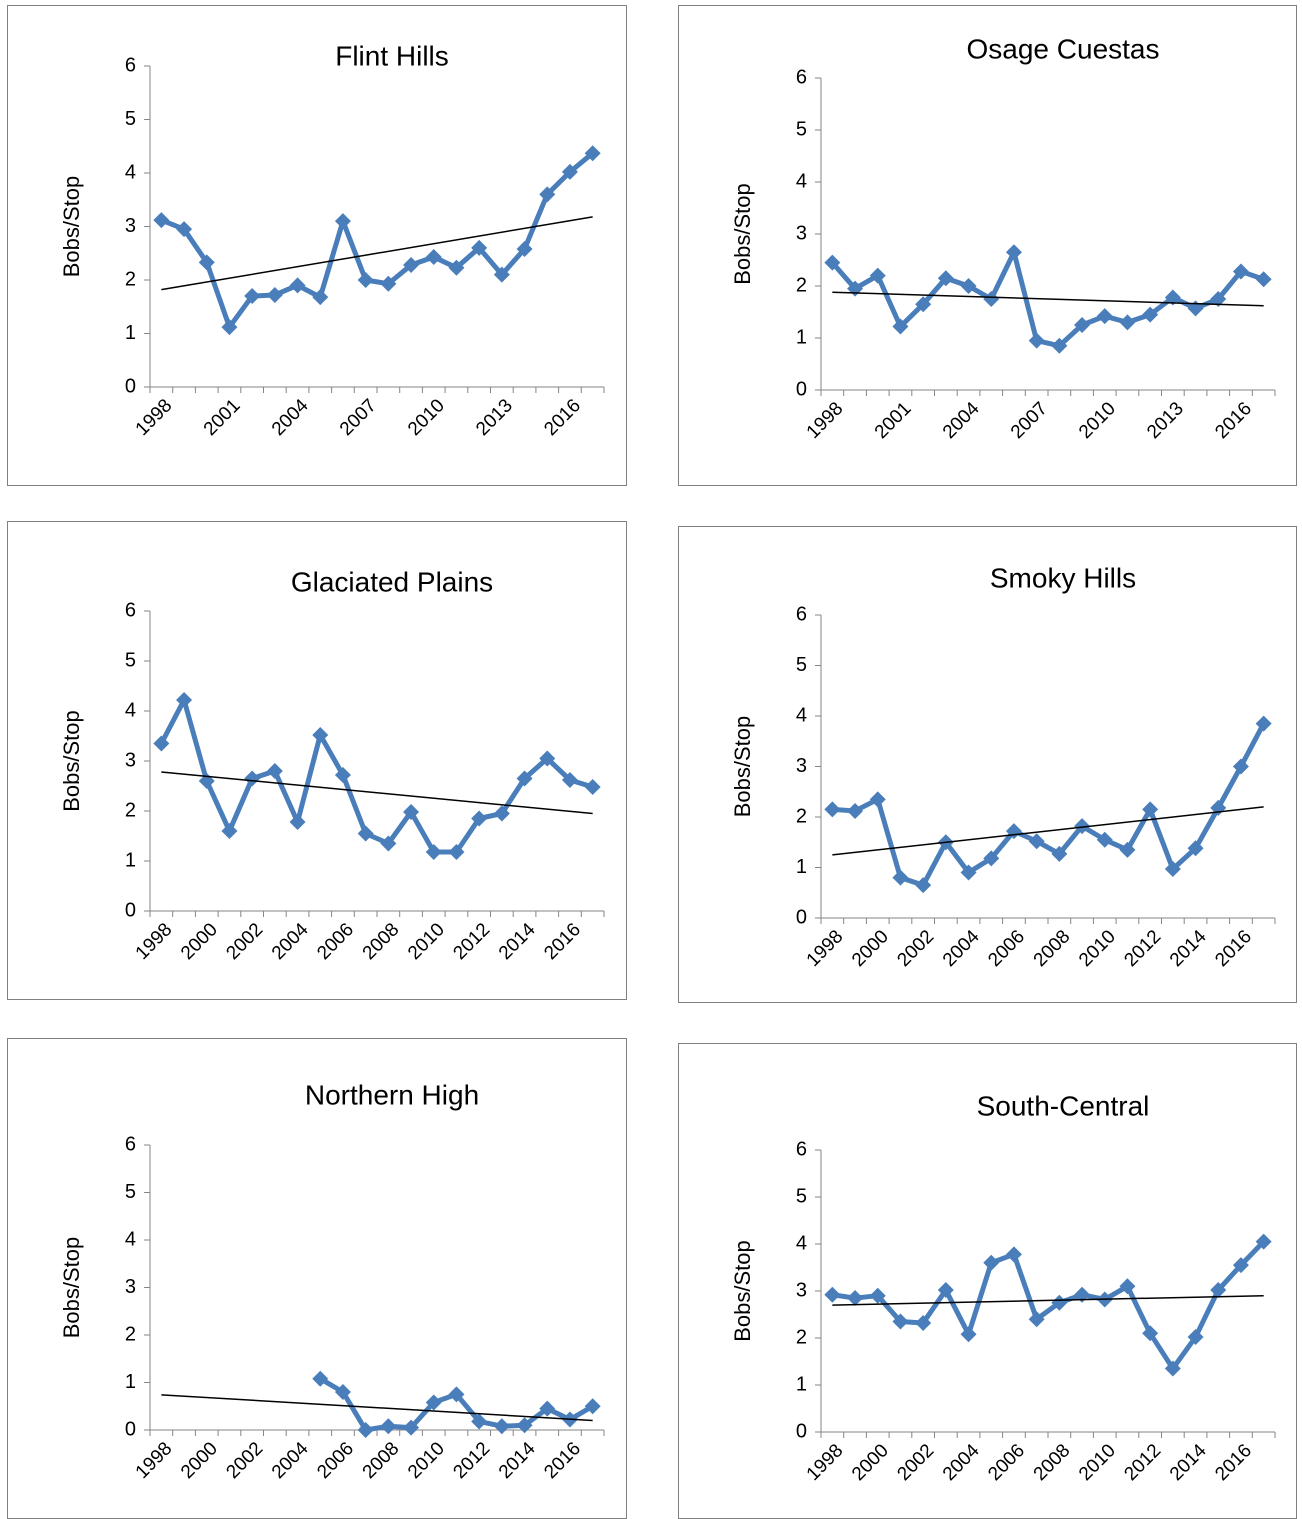  I want to click on chart-title: South-Central, so click(1063, 1105).